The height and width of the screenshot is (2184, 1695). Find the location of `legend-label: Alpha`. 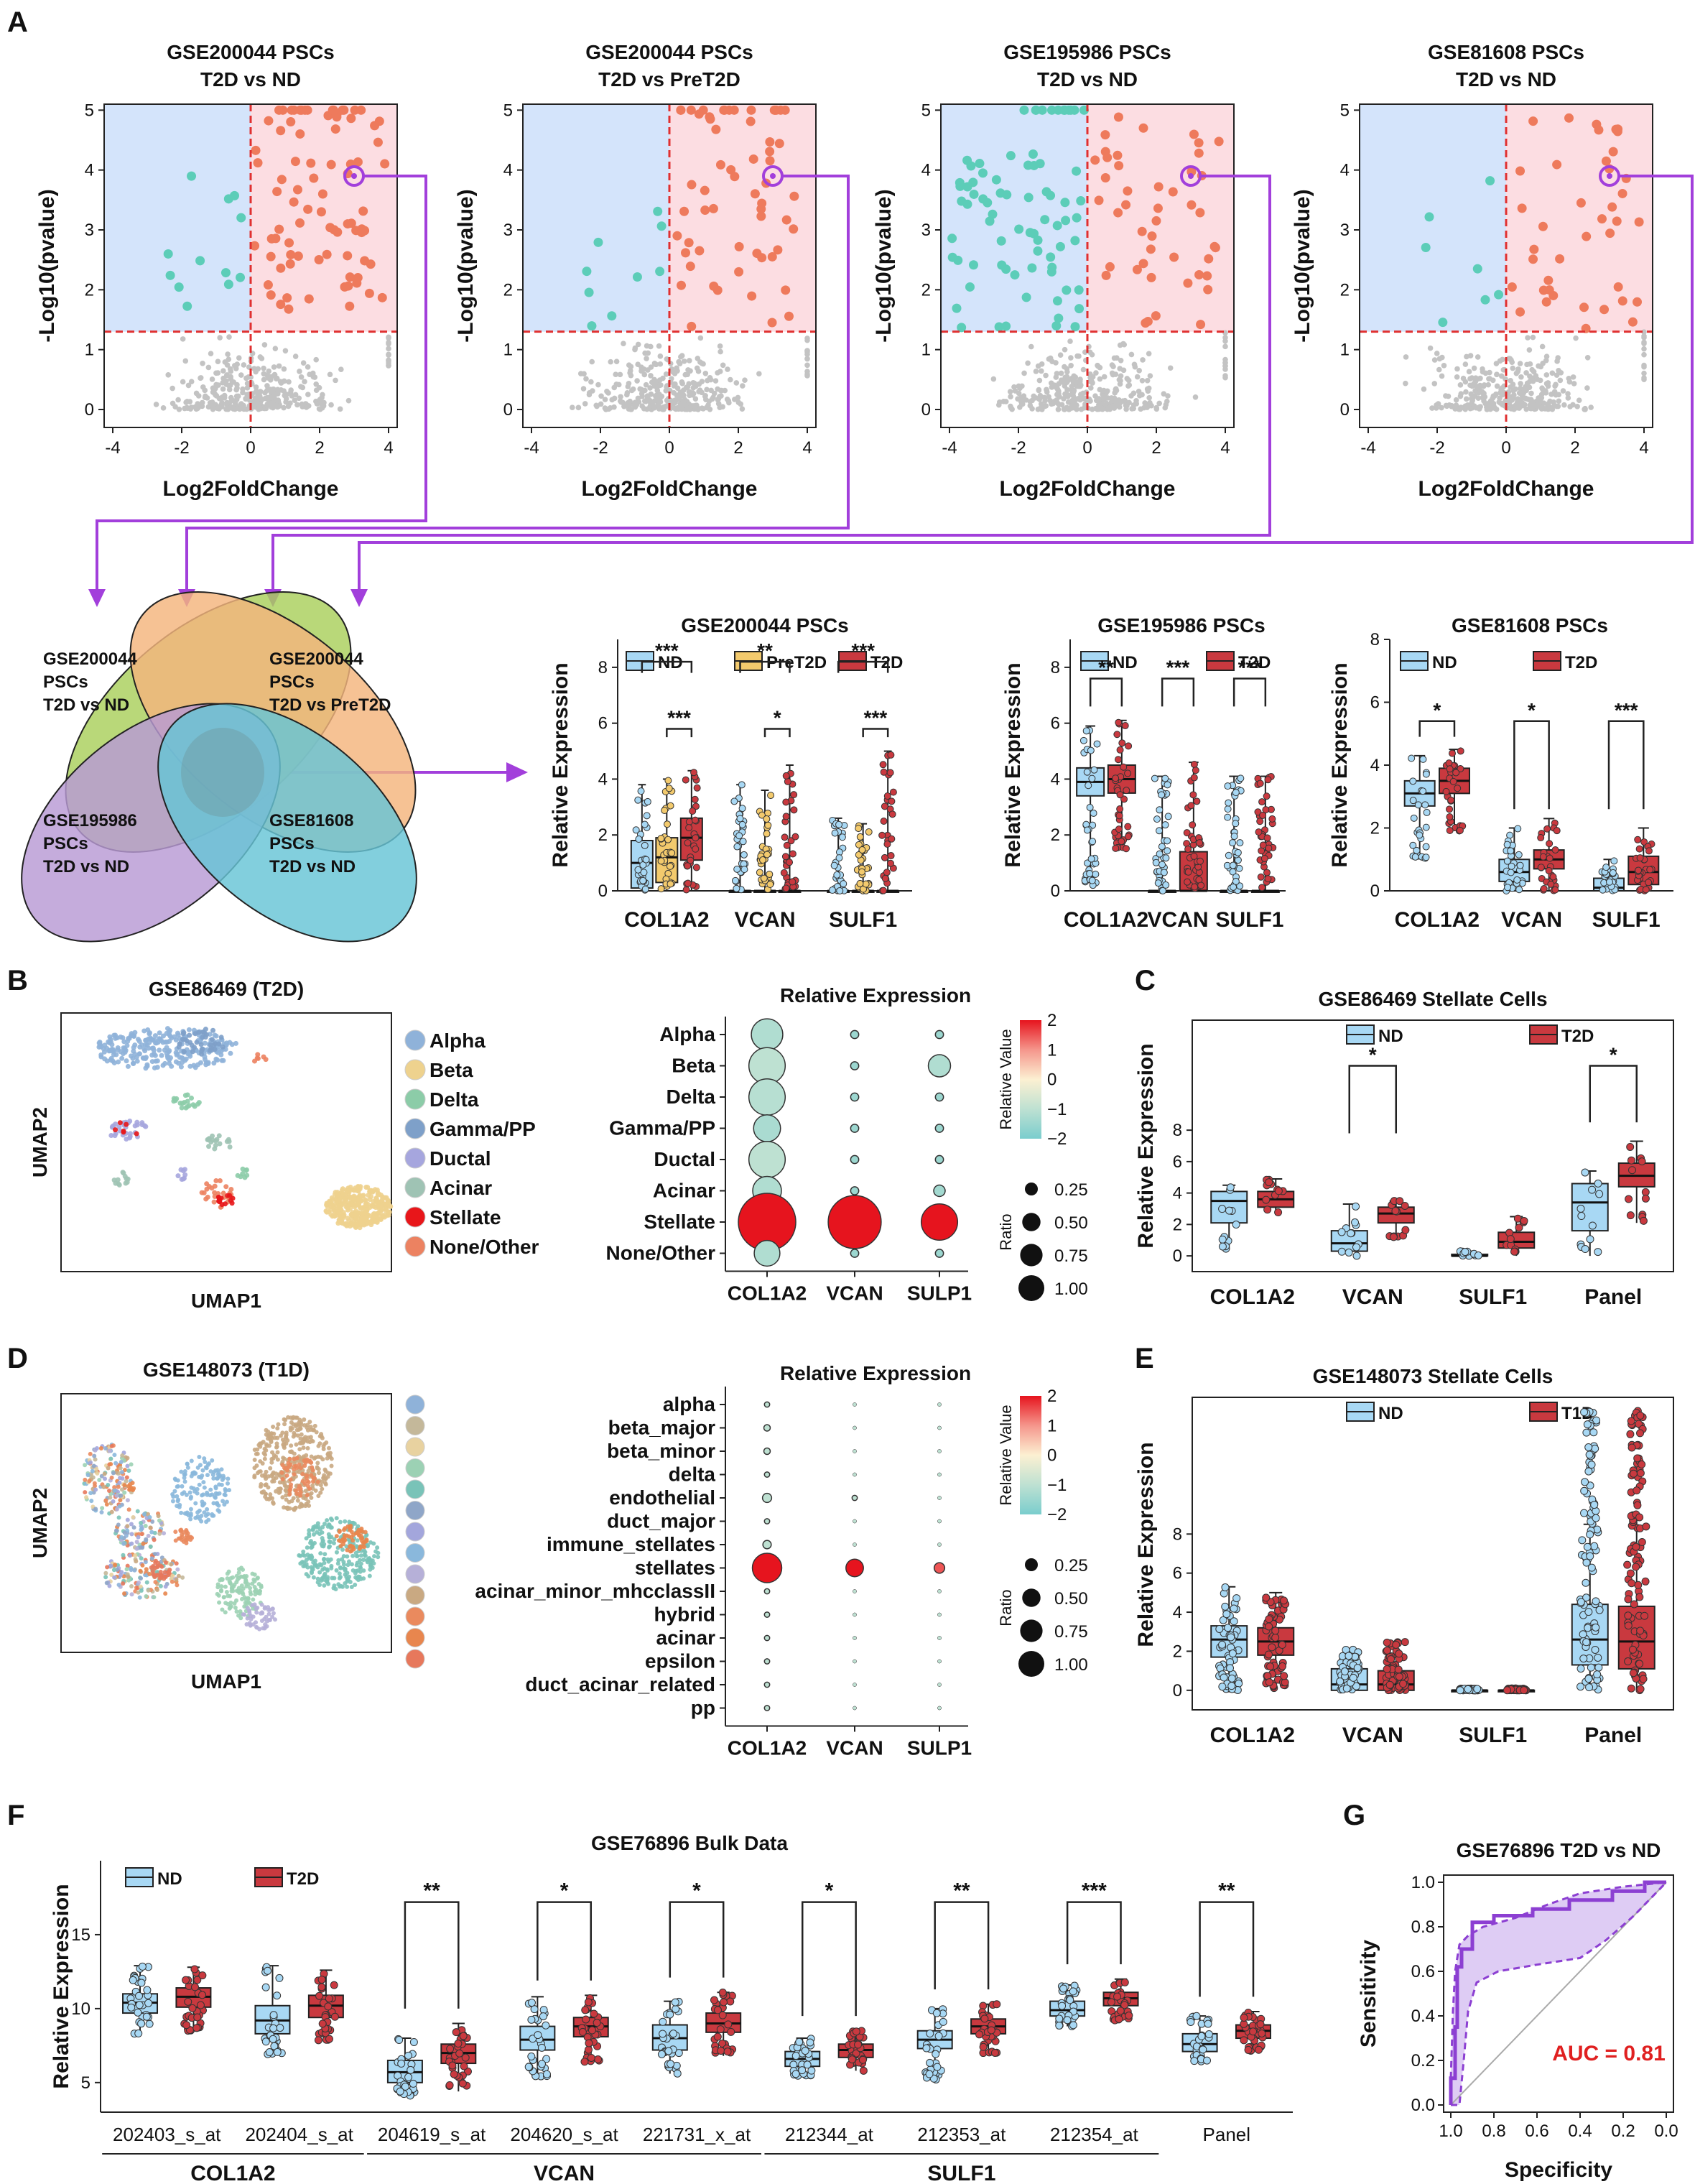

legend-label: Alpha is located at coordinates (457, 1040).